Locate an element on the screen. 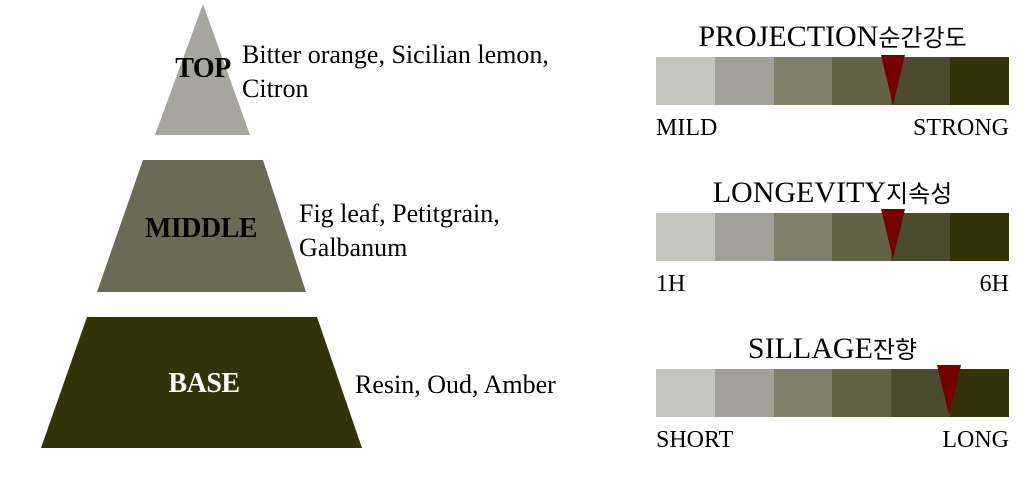 Image resolution: width=1027 pixels, height=478 pixels. pyramid-tier-base is located at coordinates (201, 382).